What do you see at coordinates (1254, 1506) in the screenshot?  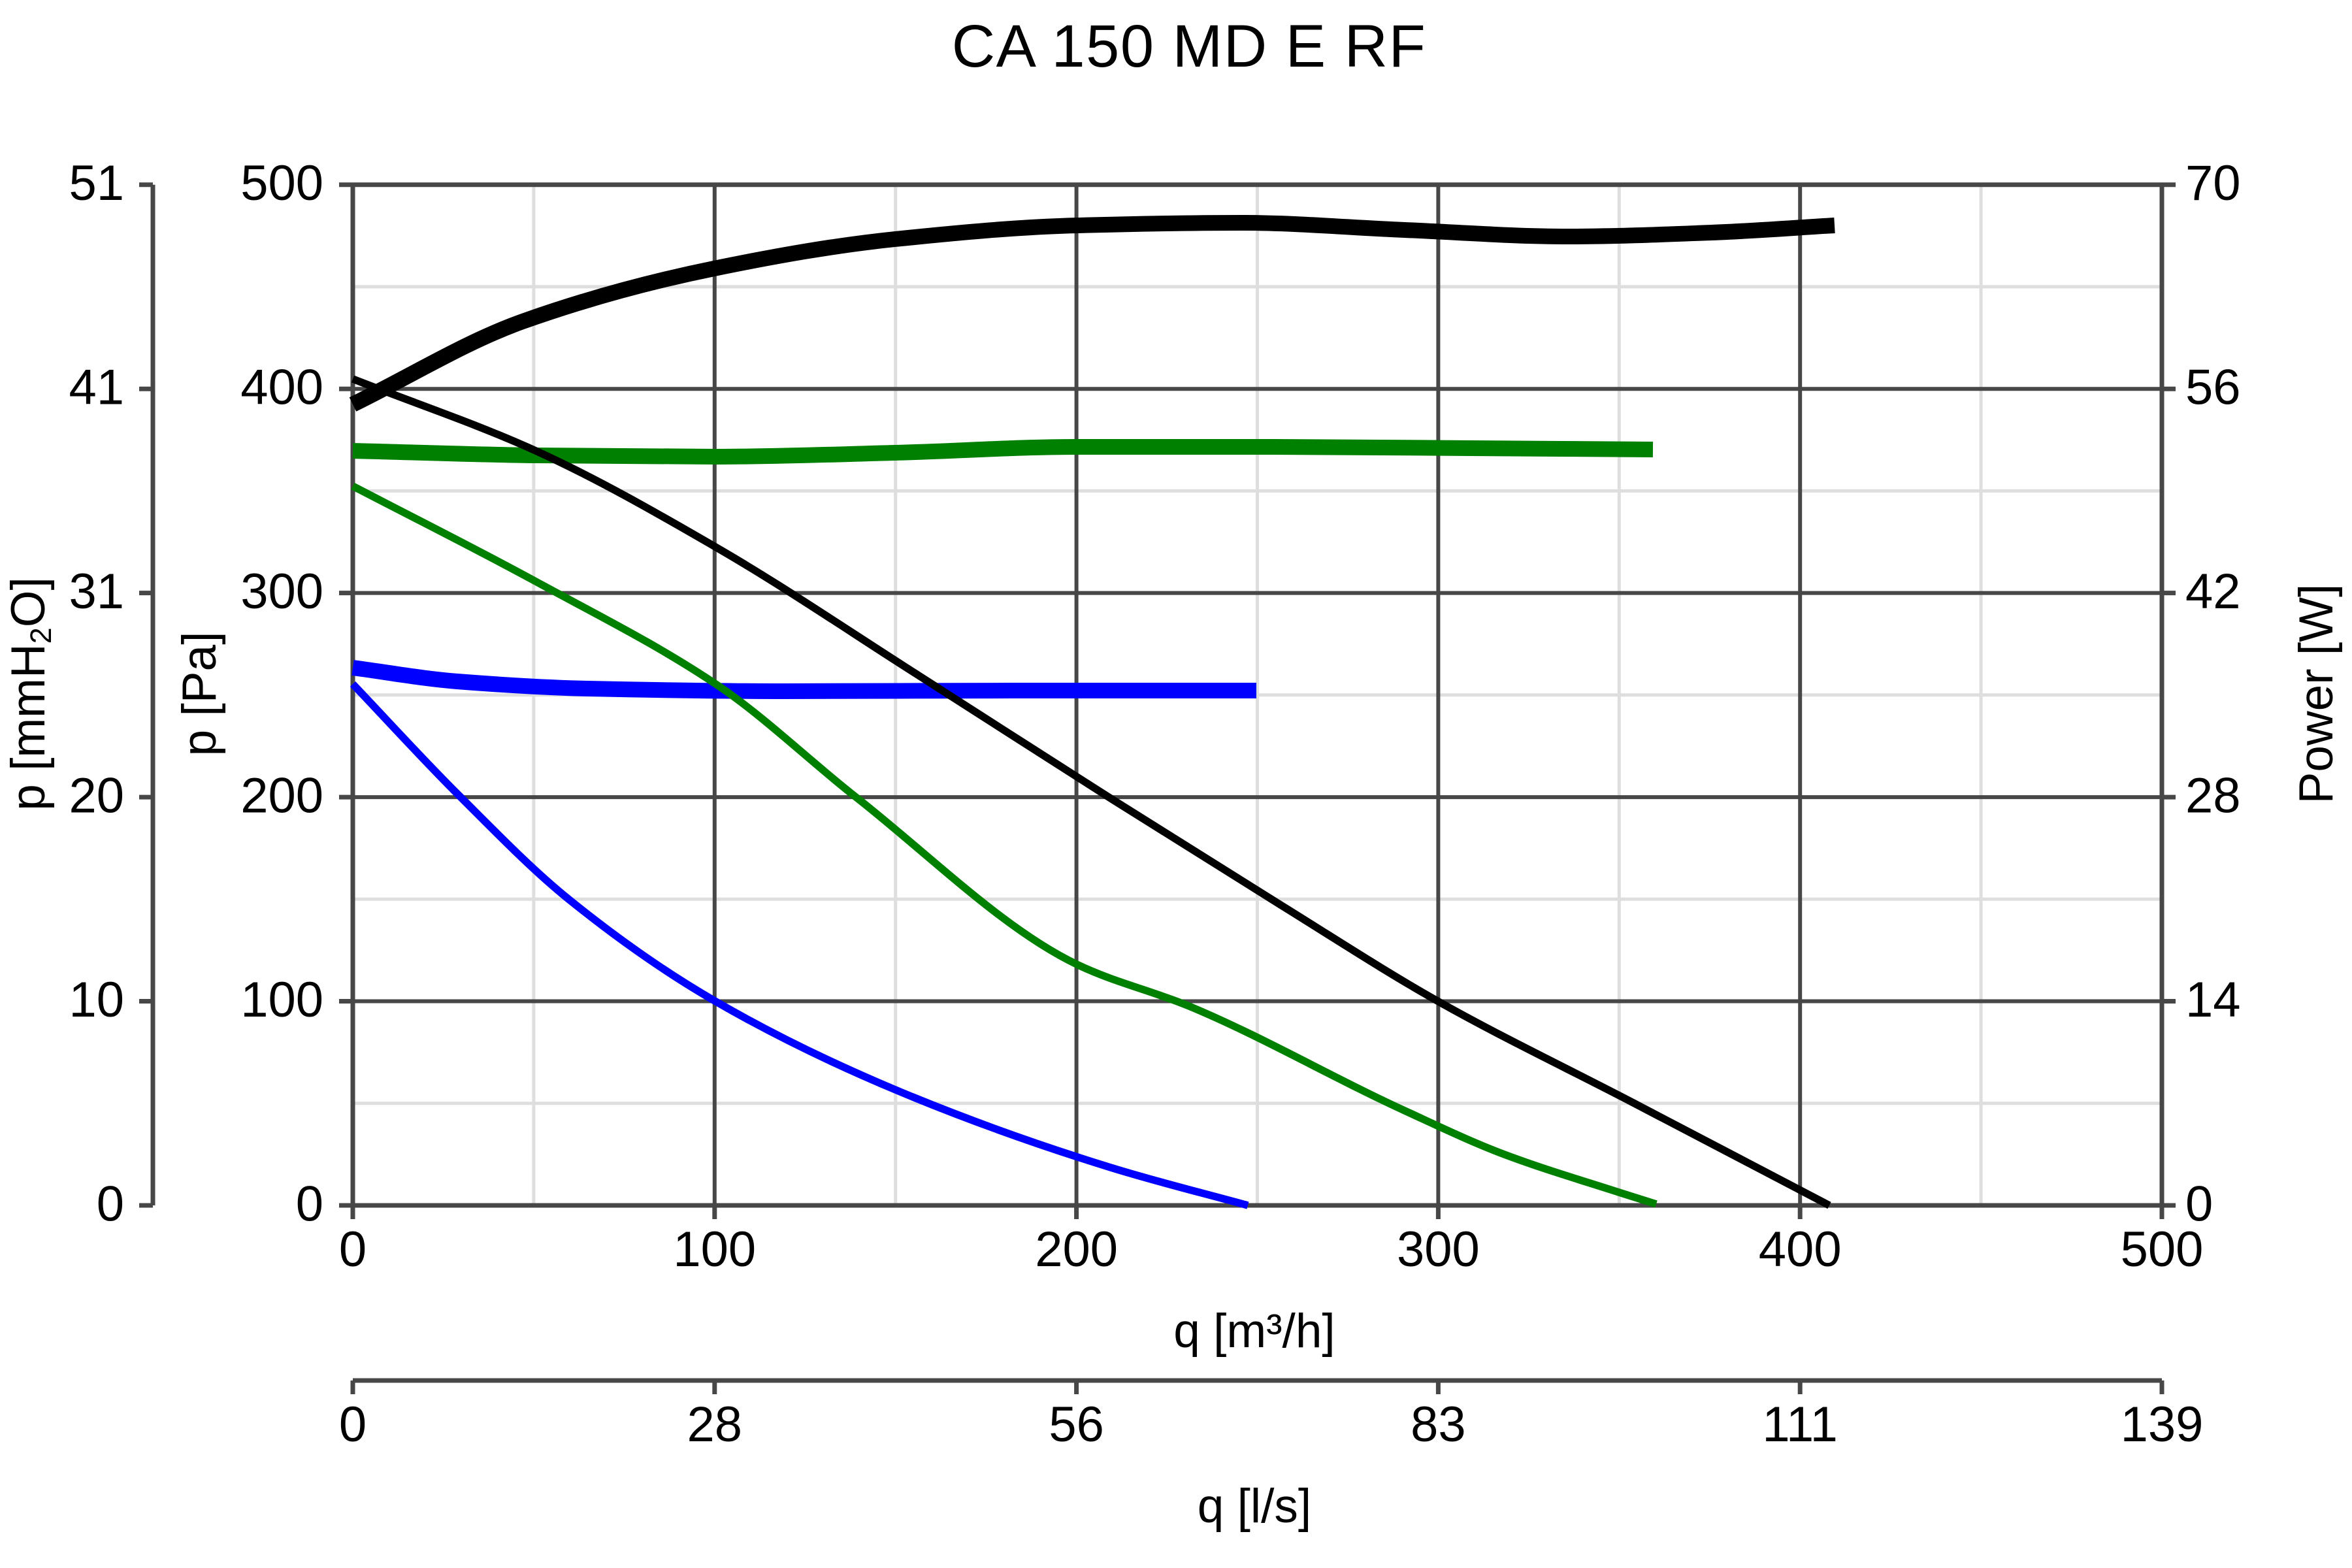 I see `svg-text: q [l/s]` at bounding box center [1254, 1506].